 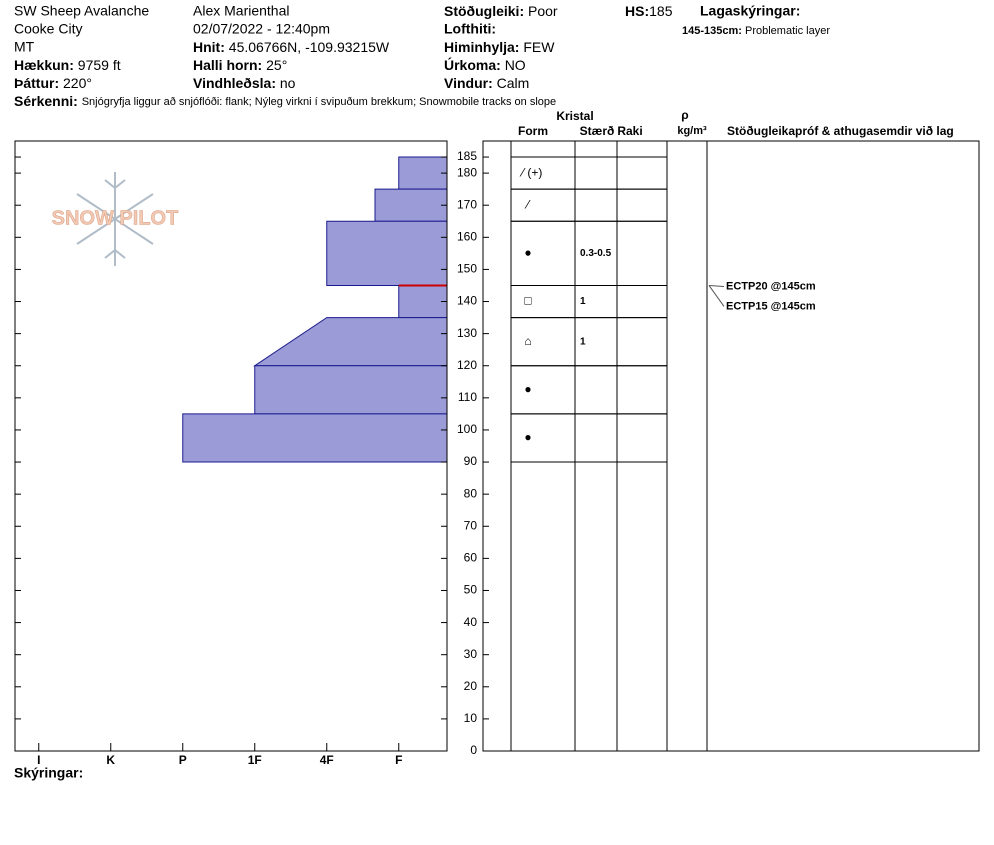 What do you see at coordinates (44, 65) in the screenshot?
I see `label: Hækkun:` at bounding box center [44, 65].